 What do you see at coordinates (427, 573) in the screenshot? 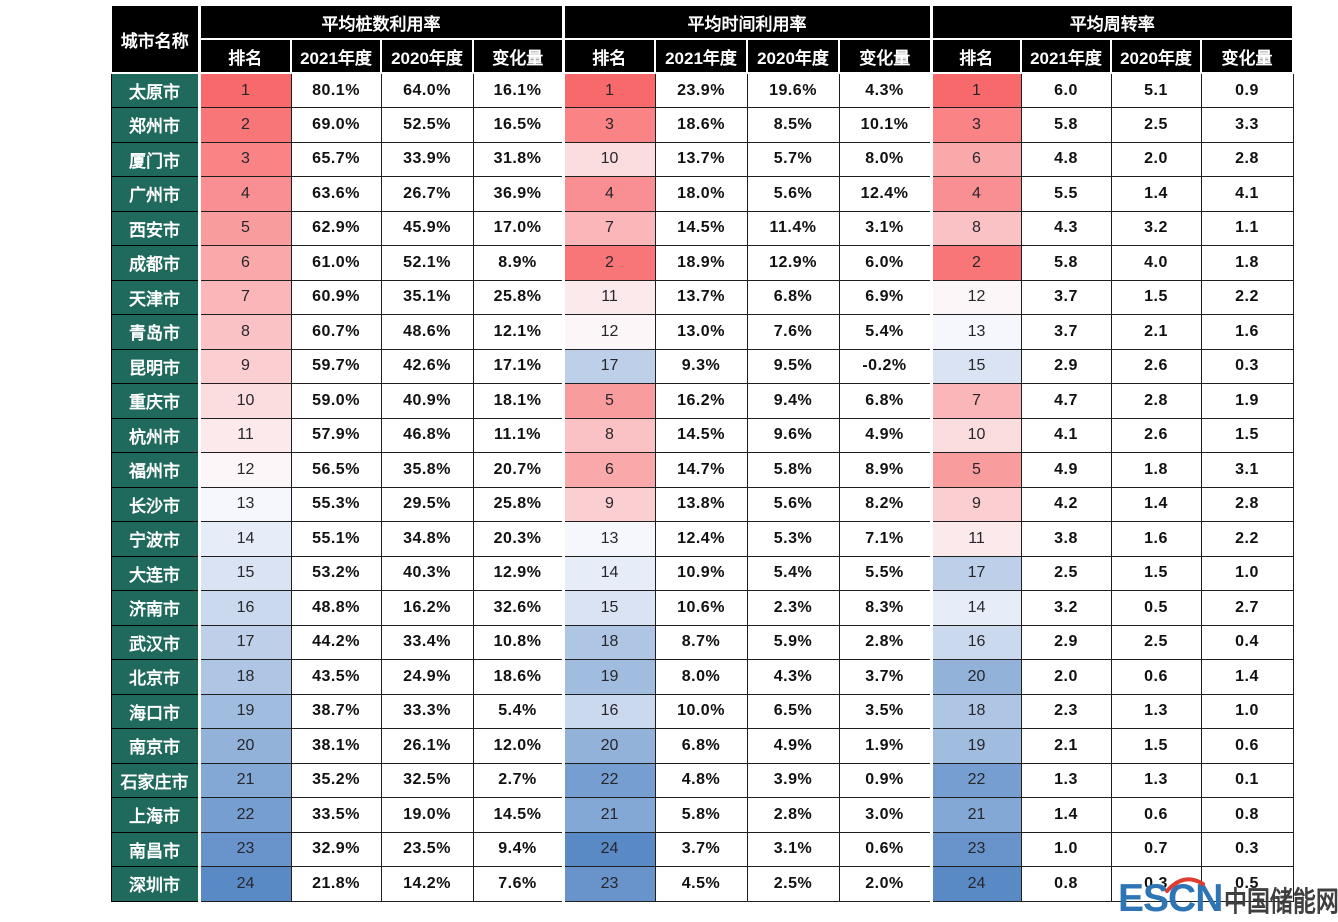
I see `pile-value-cell: 40.3%` at bounding box center [427, 573].